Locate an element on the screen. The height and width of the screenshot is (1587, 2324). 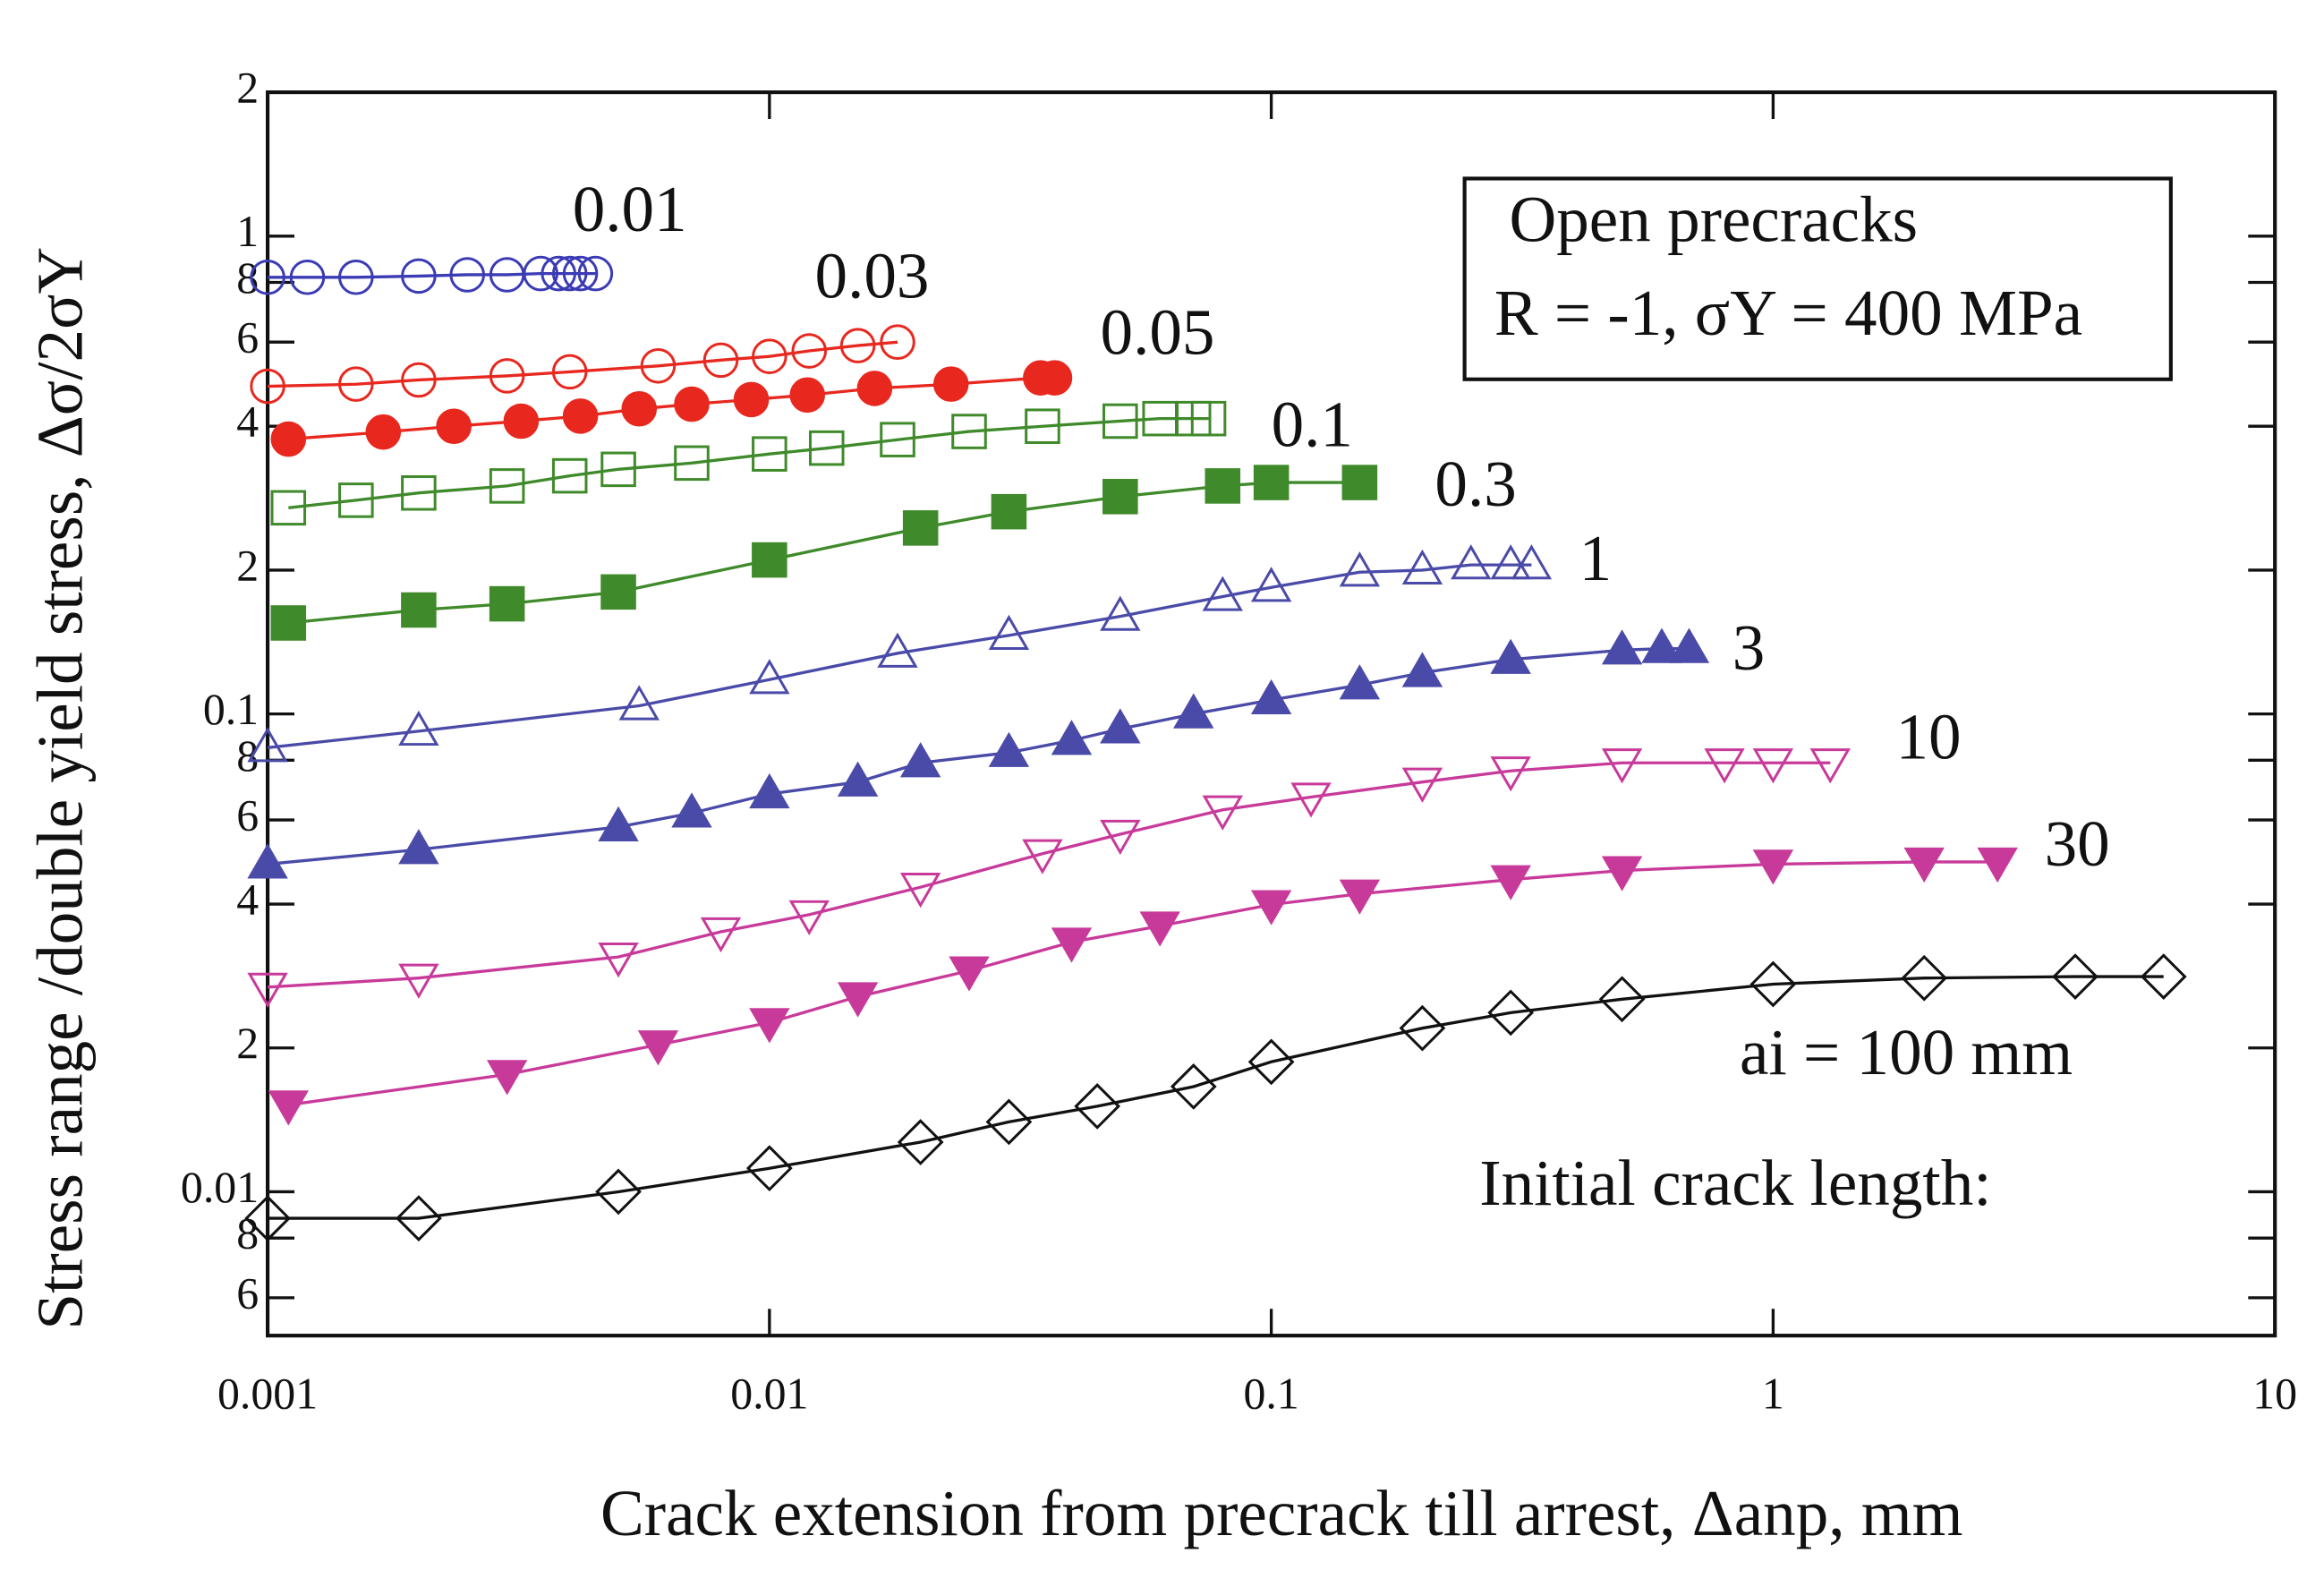
series-label: 0.1 is located at coordinates (1312, 424).